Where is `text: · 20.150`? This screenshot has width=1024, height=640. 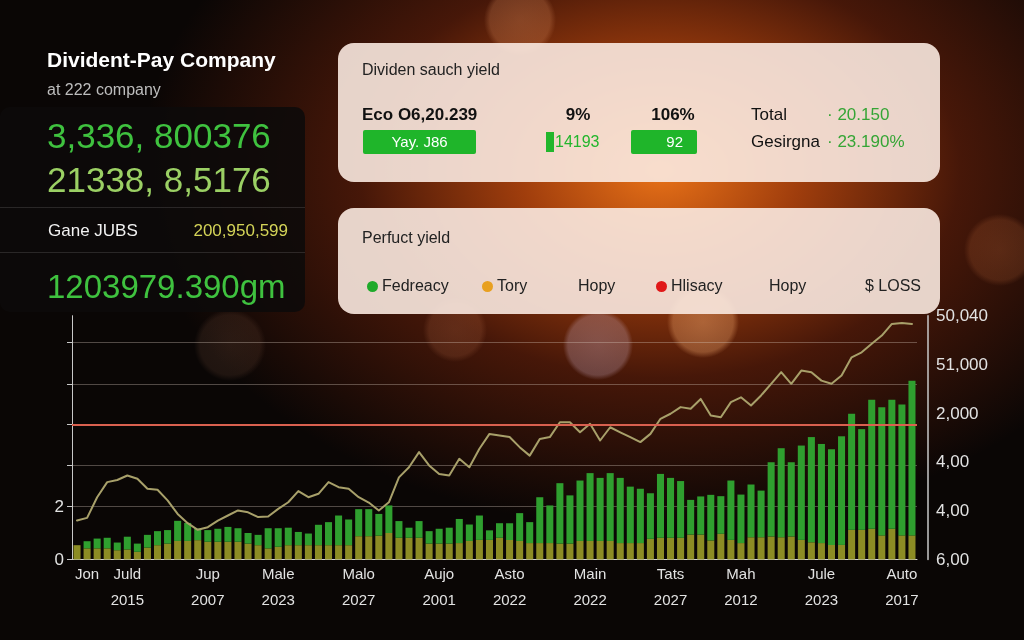 text: · 20.150 is located at coordinates (858, 115).